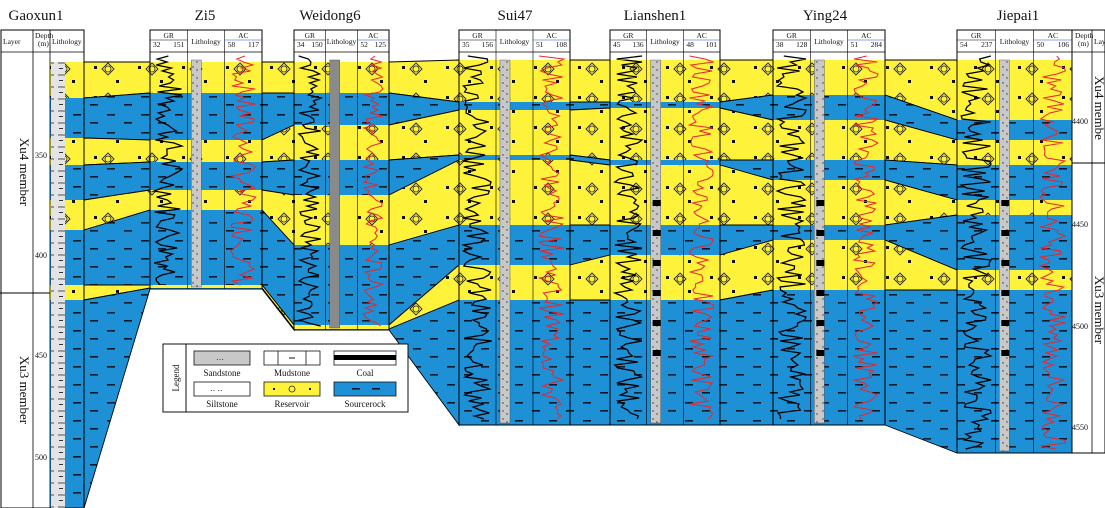  What do you see at coordinates (477, 35) in the screenshot?
I see `gr-header-sui47: GR` at bounding box center [477, 35].